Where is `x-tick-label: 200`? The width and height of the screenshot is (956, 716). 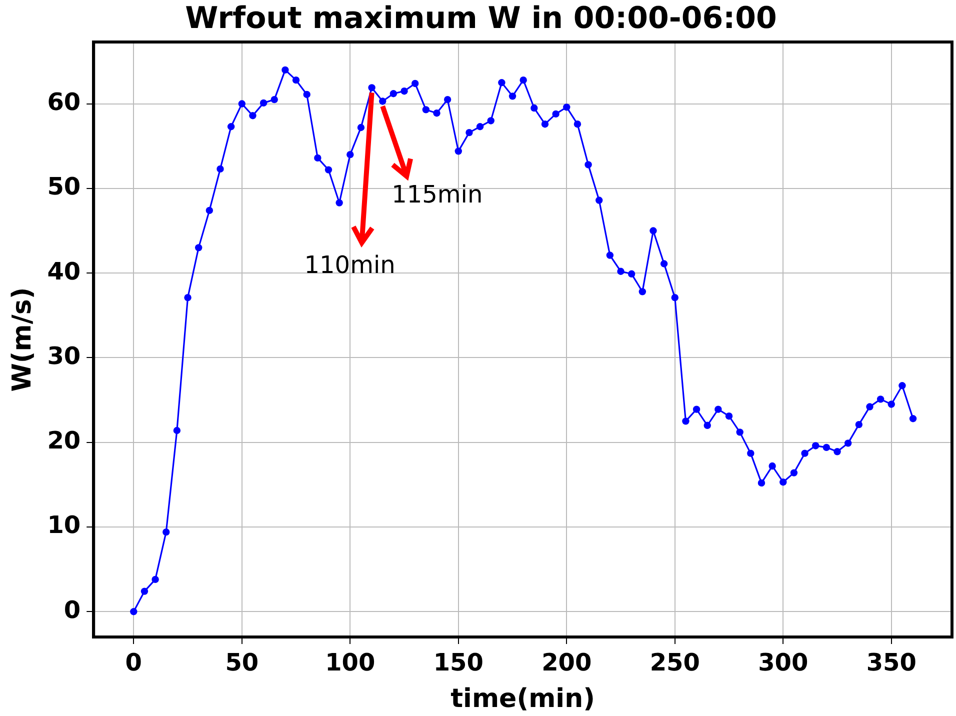 x-tick-label: 200 is located at coordinates (567, 662).